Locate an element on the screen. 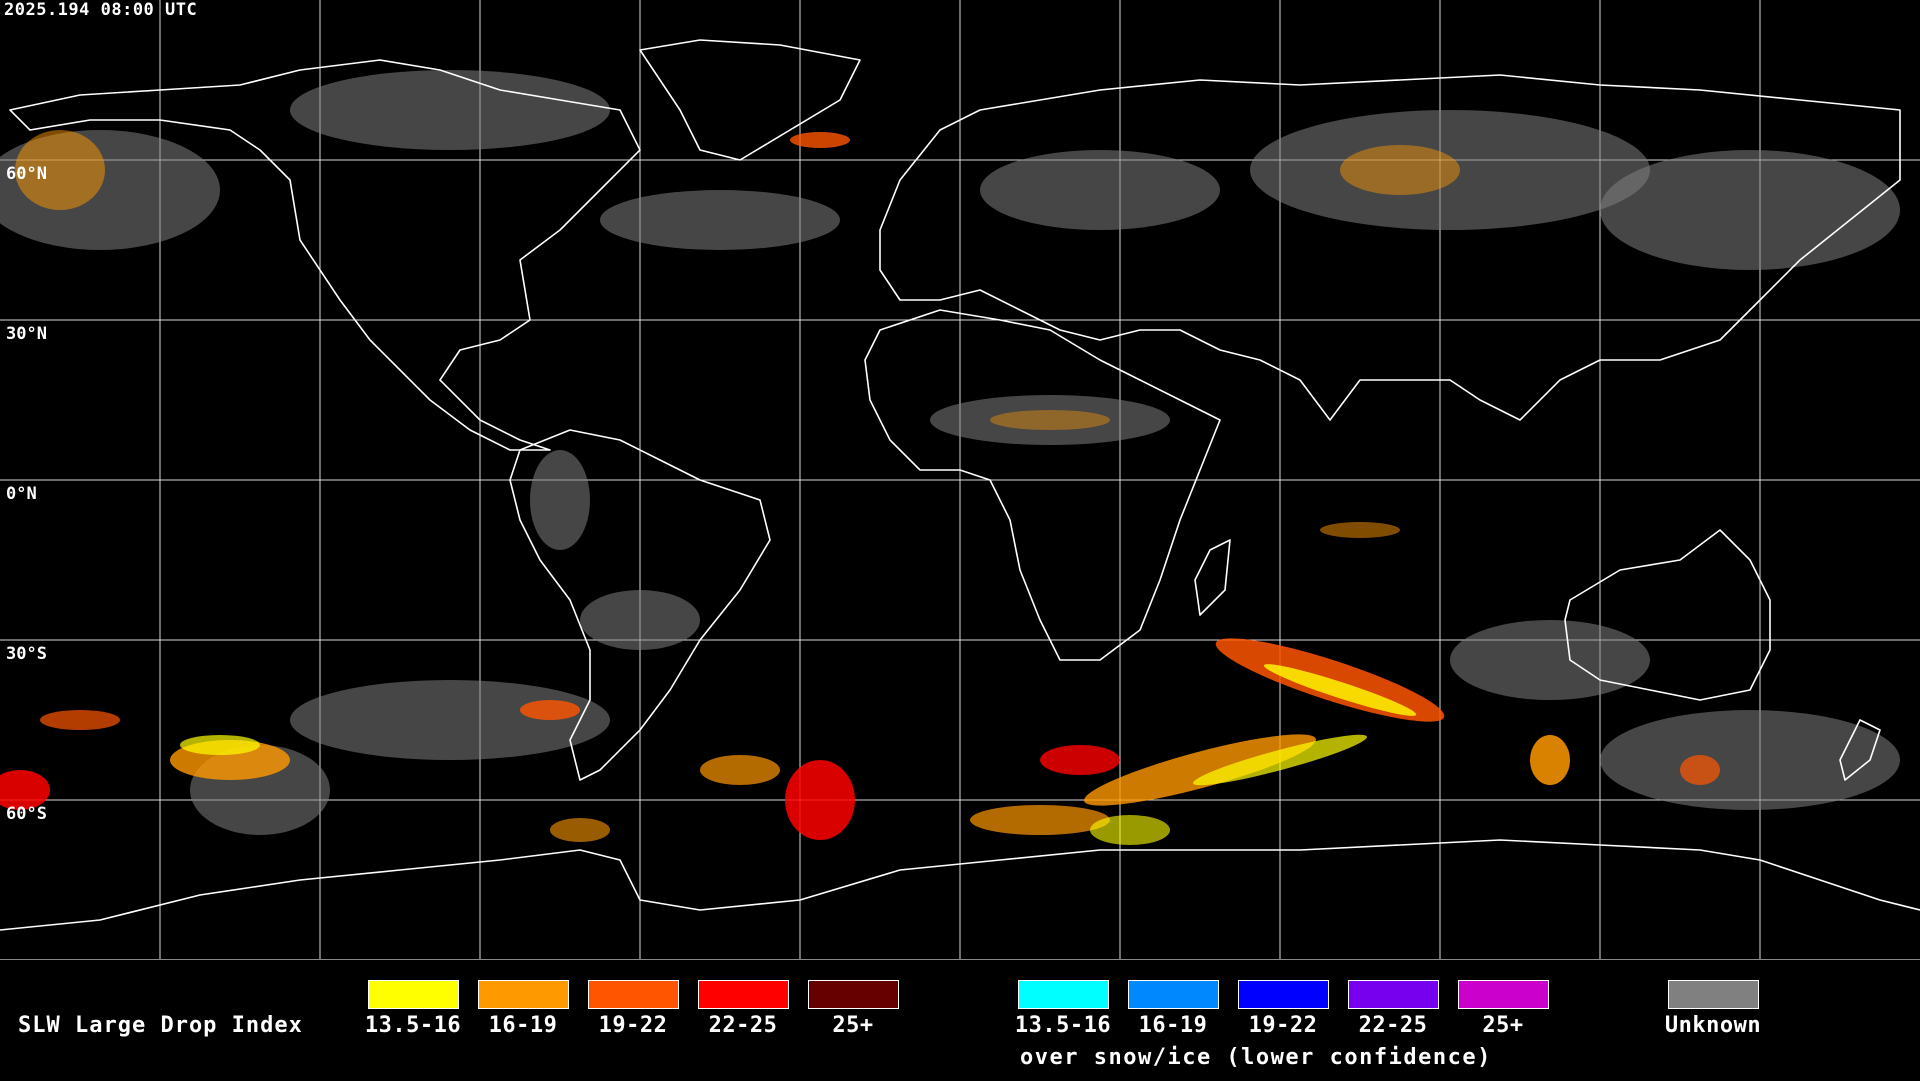 The height and width of the screenshot is (1081, 1920). swatch-unknown-label: Unknown is located at coordinates (1713, 1025).